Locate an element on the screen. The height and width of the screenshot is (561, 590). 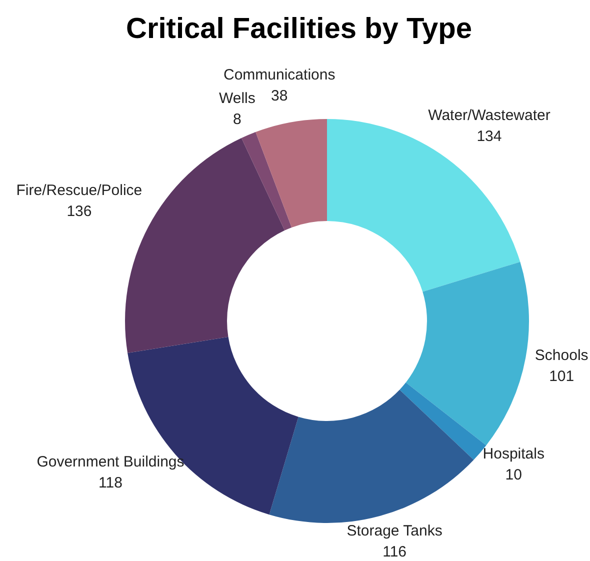
data-label: 116 is located at coordinates (394, 551).